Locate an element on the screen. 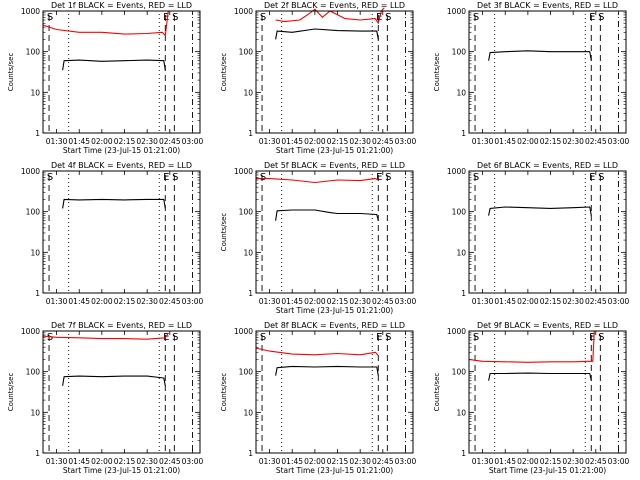 Image resolution: width=640 pixels, height=480 pixels. chart-title: Det 9f BLACK = Events, RED = LLD is located at coordinates (547, 325).